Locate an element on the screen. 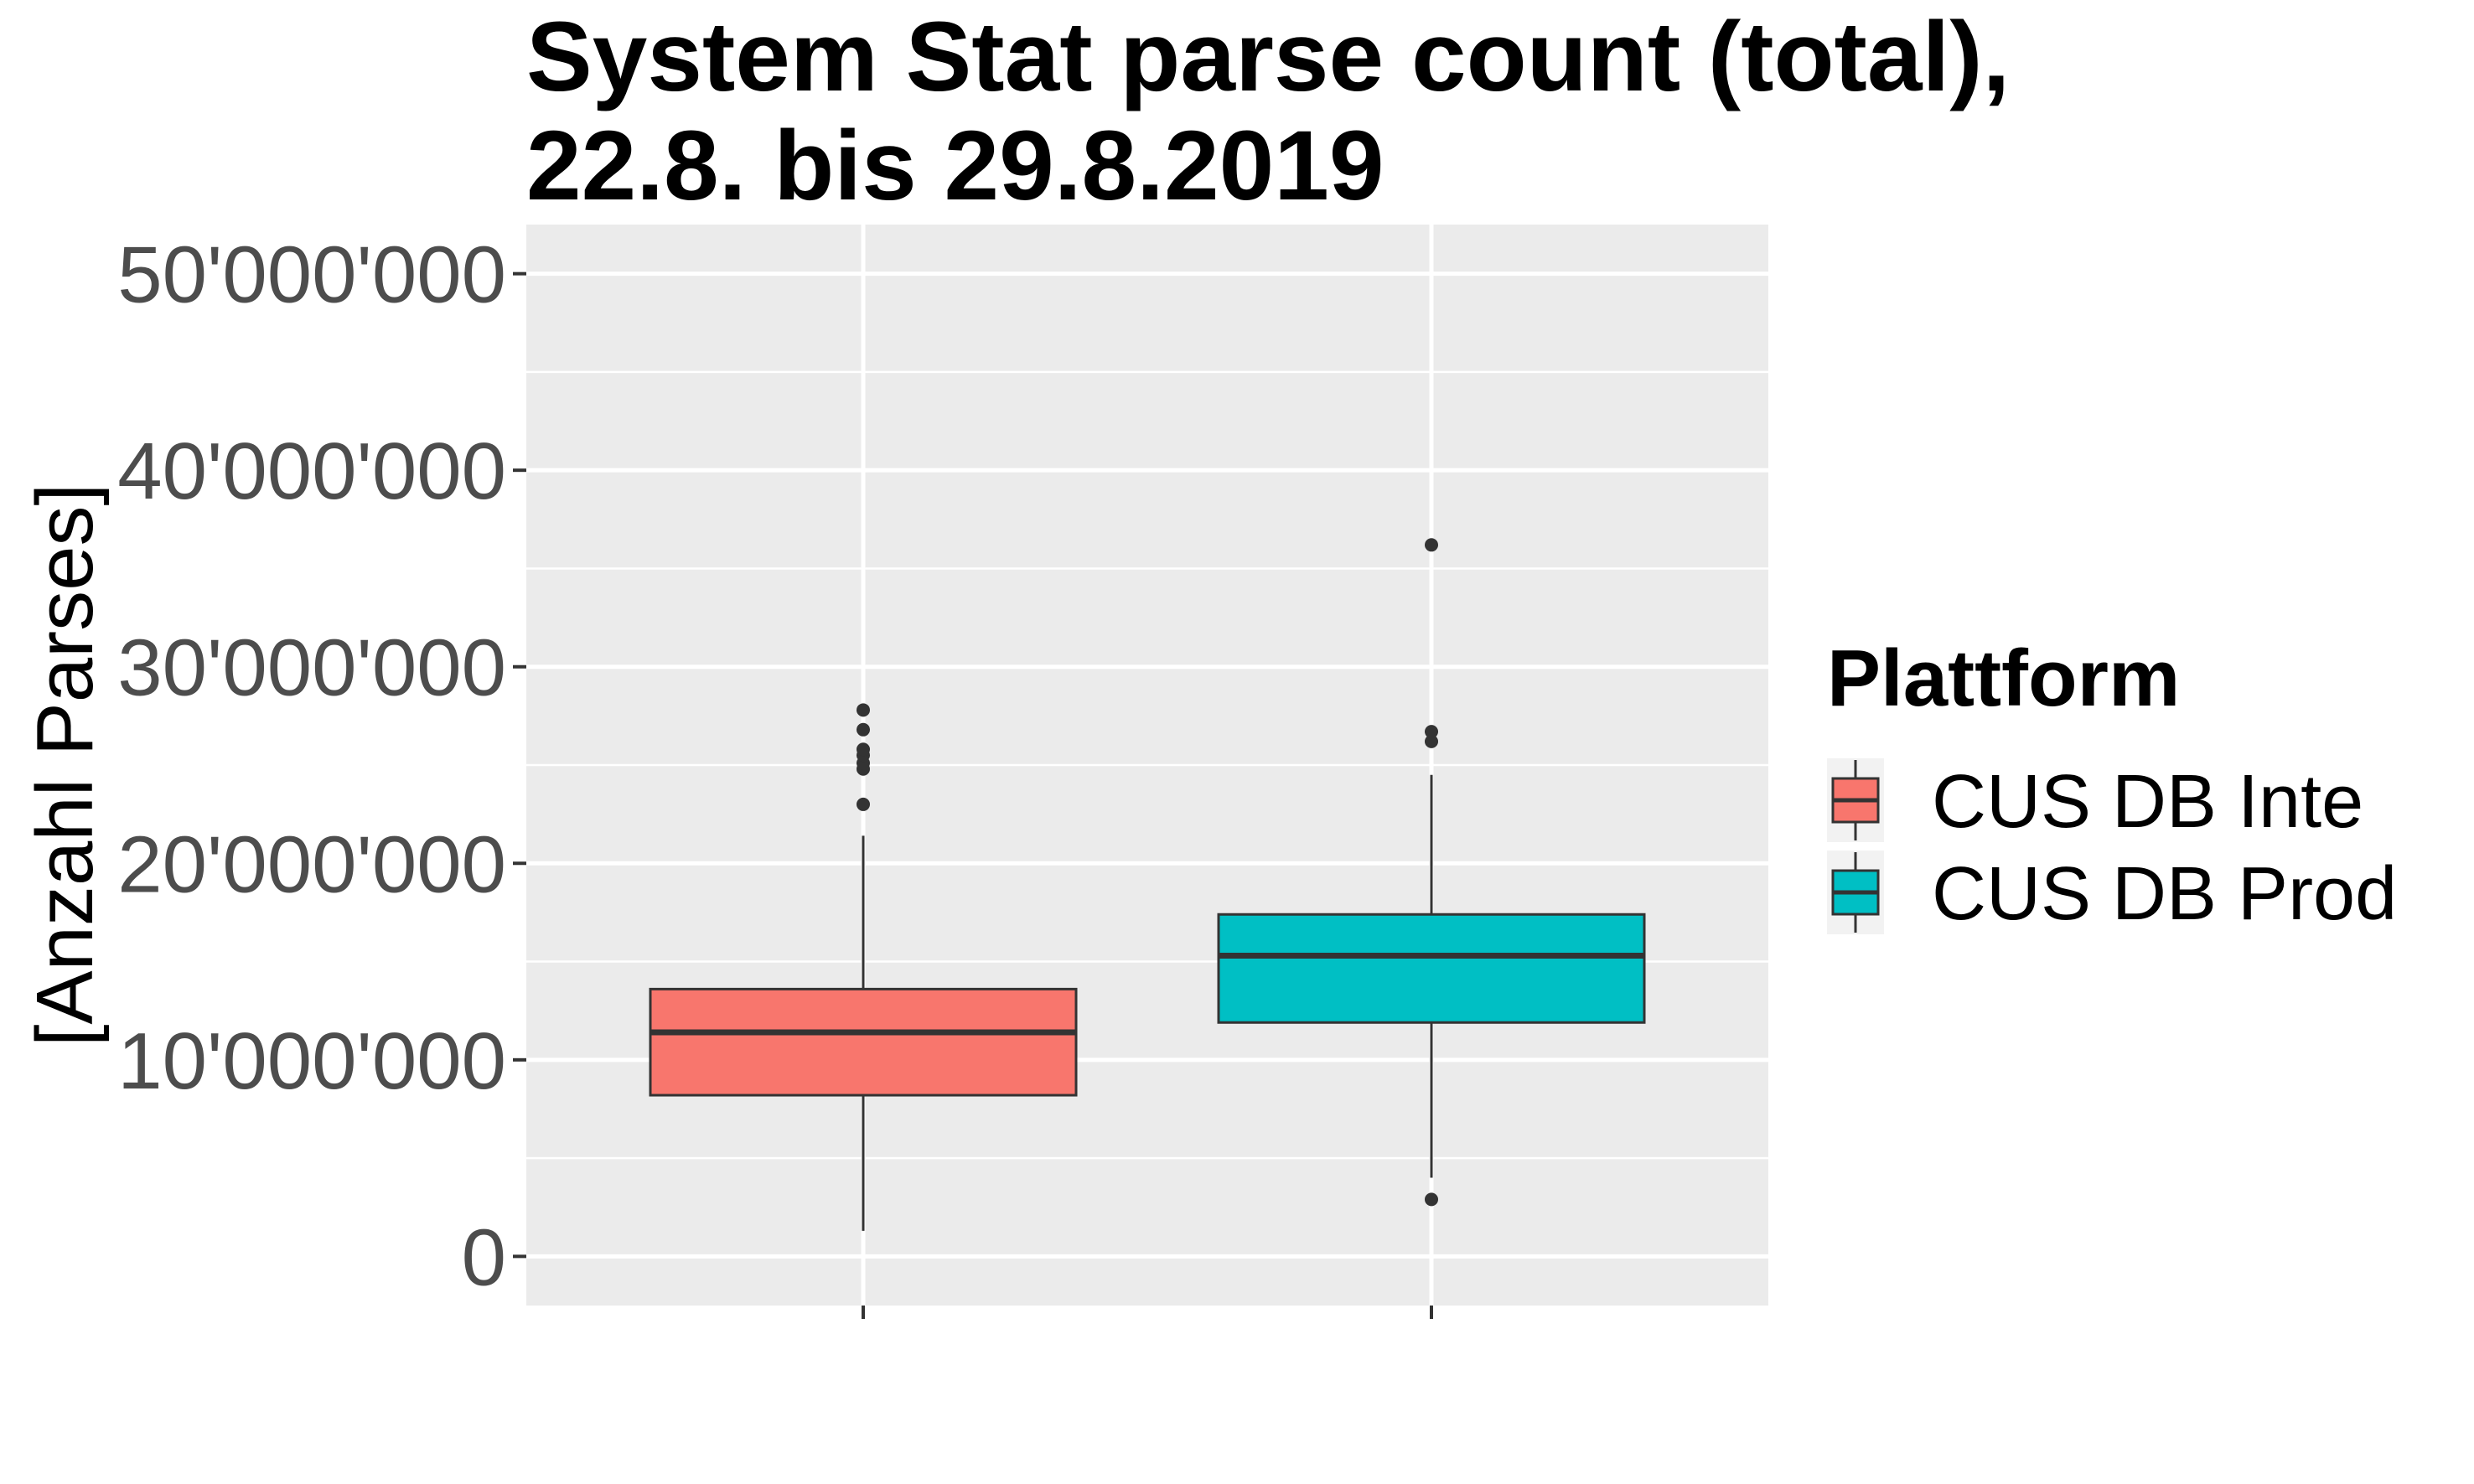 This screenshot has width=2474, height=1484. box-cus-db-prod is located at coordinates (1431, 873).